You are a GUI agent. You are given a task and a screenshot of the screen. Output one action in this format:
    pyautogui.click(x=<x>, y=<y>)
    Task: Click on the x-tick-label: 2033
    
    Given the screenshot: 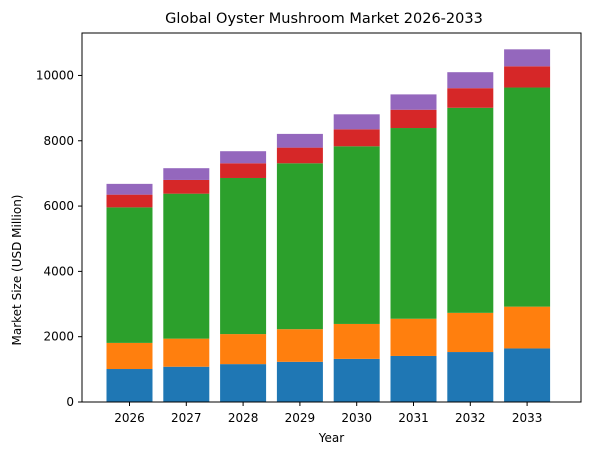 What is the action you would take?
    pyautogui.click(x=527, y=418)
    